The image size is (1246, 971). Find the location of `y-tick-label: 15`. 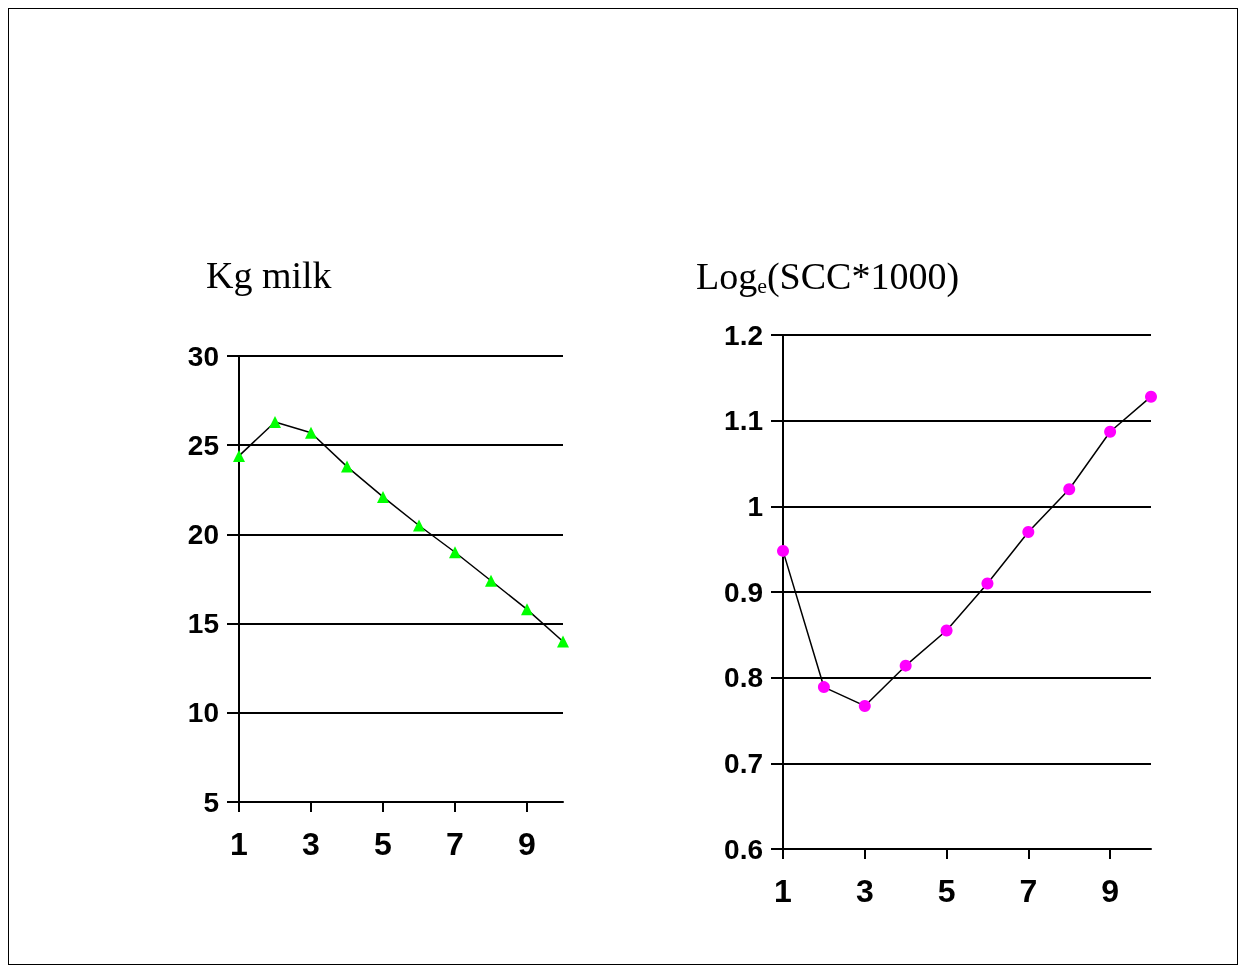

y-tick-label: 15 is located at coordinates (203, 624).